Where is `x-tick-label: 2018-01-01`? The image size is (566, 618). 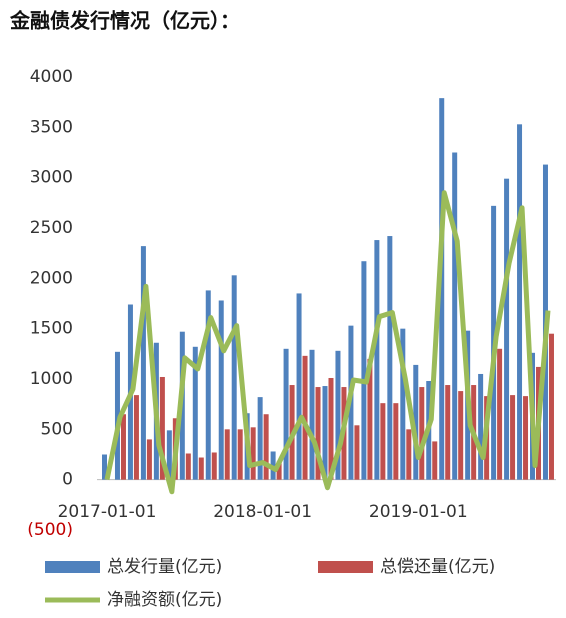
x-tick-label: 2018-01-01 is located at coordinates (262, 512).